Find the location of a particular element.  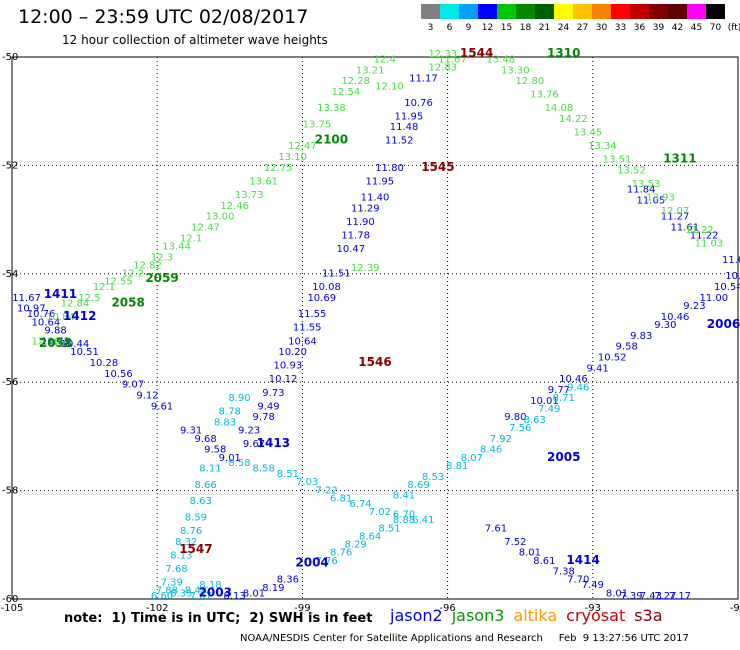

wave-height-label: 14.22 is located at coordinates (573, 119).